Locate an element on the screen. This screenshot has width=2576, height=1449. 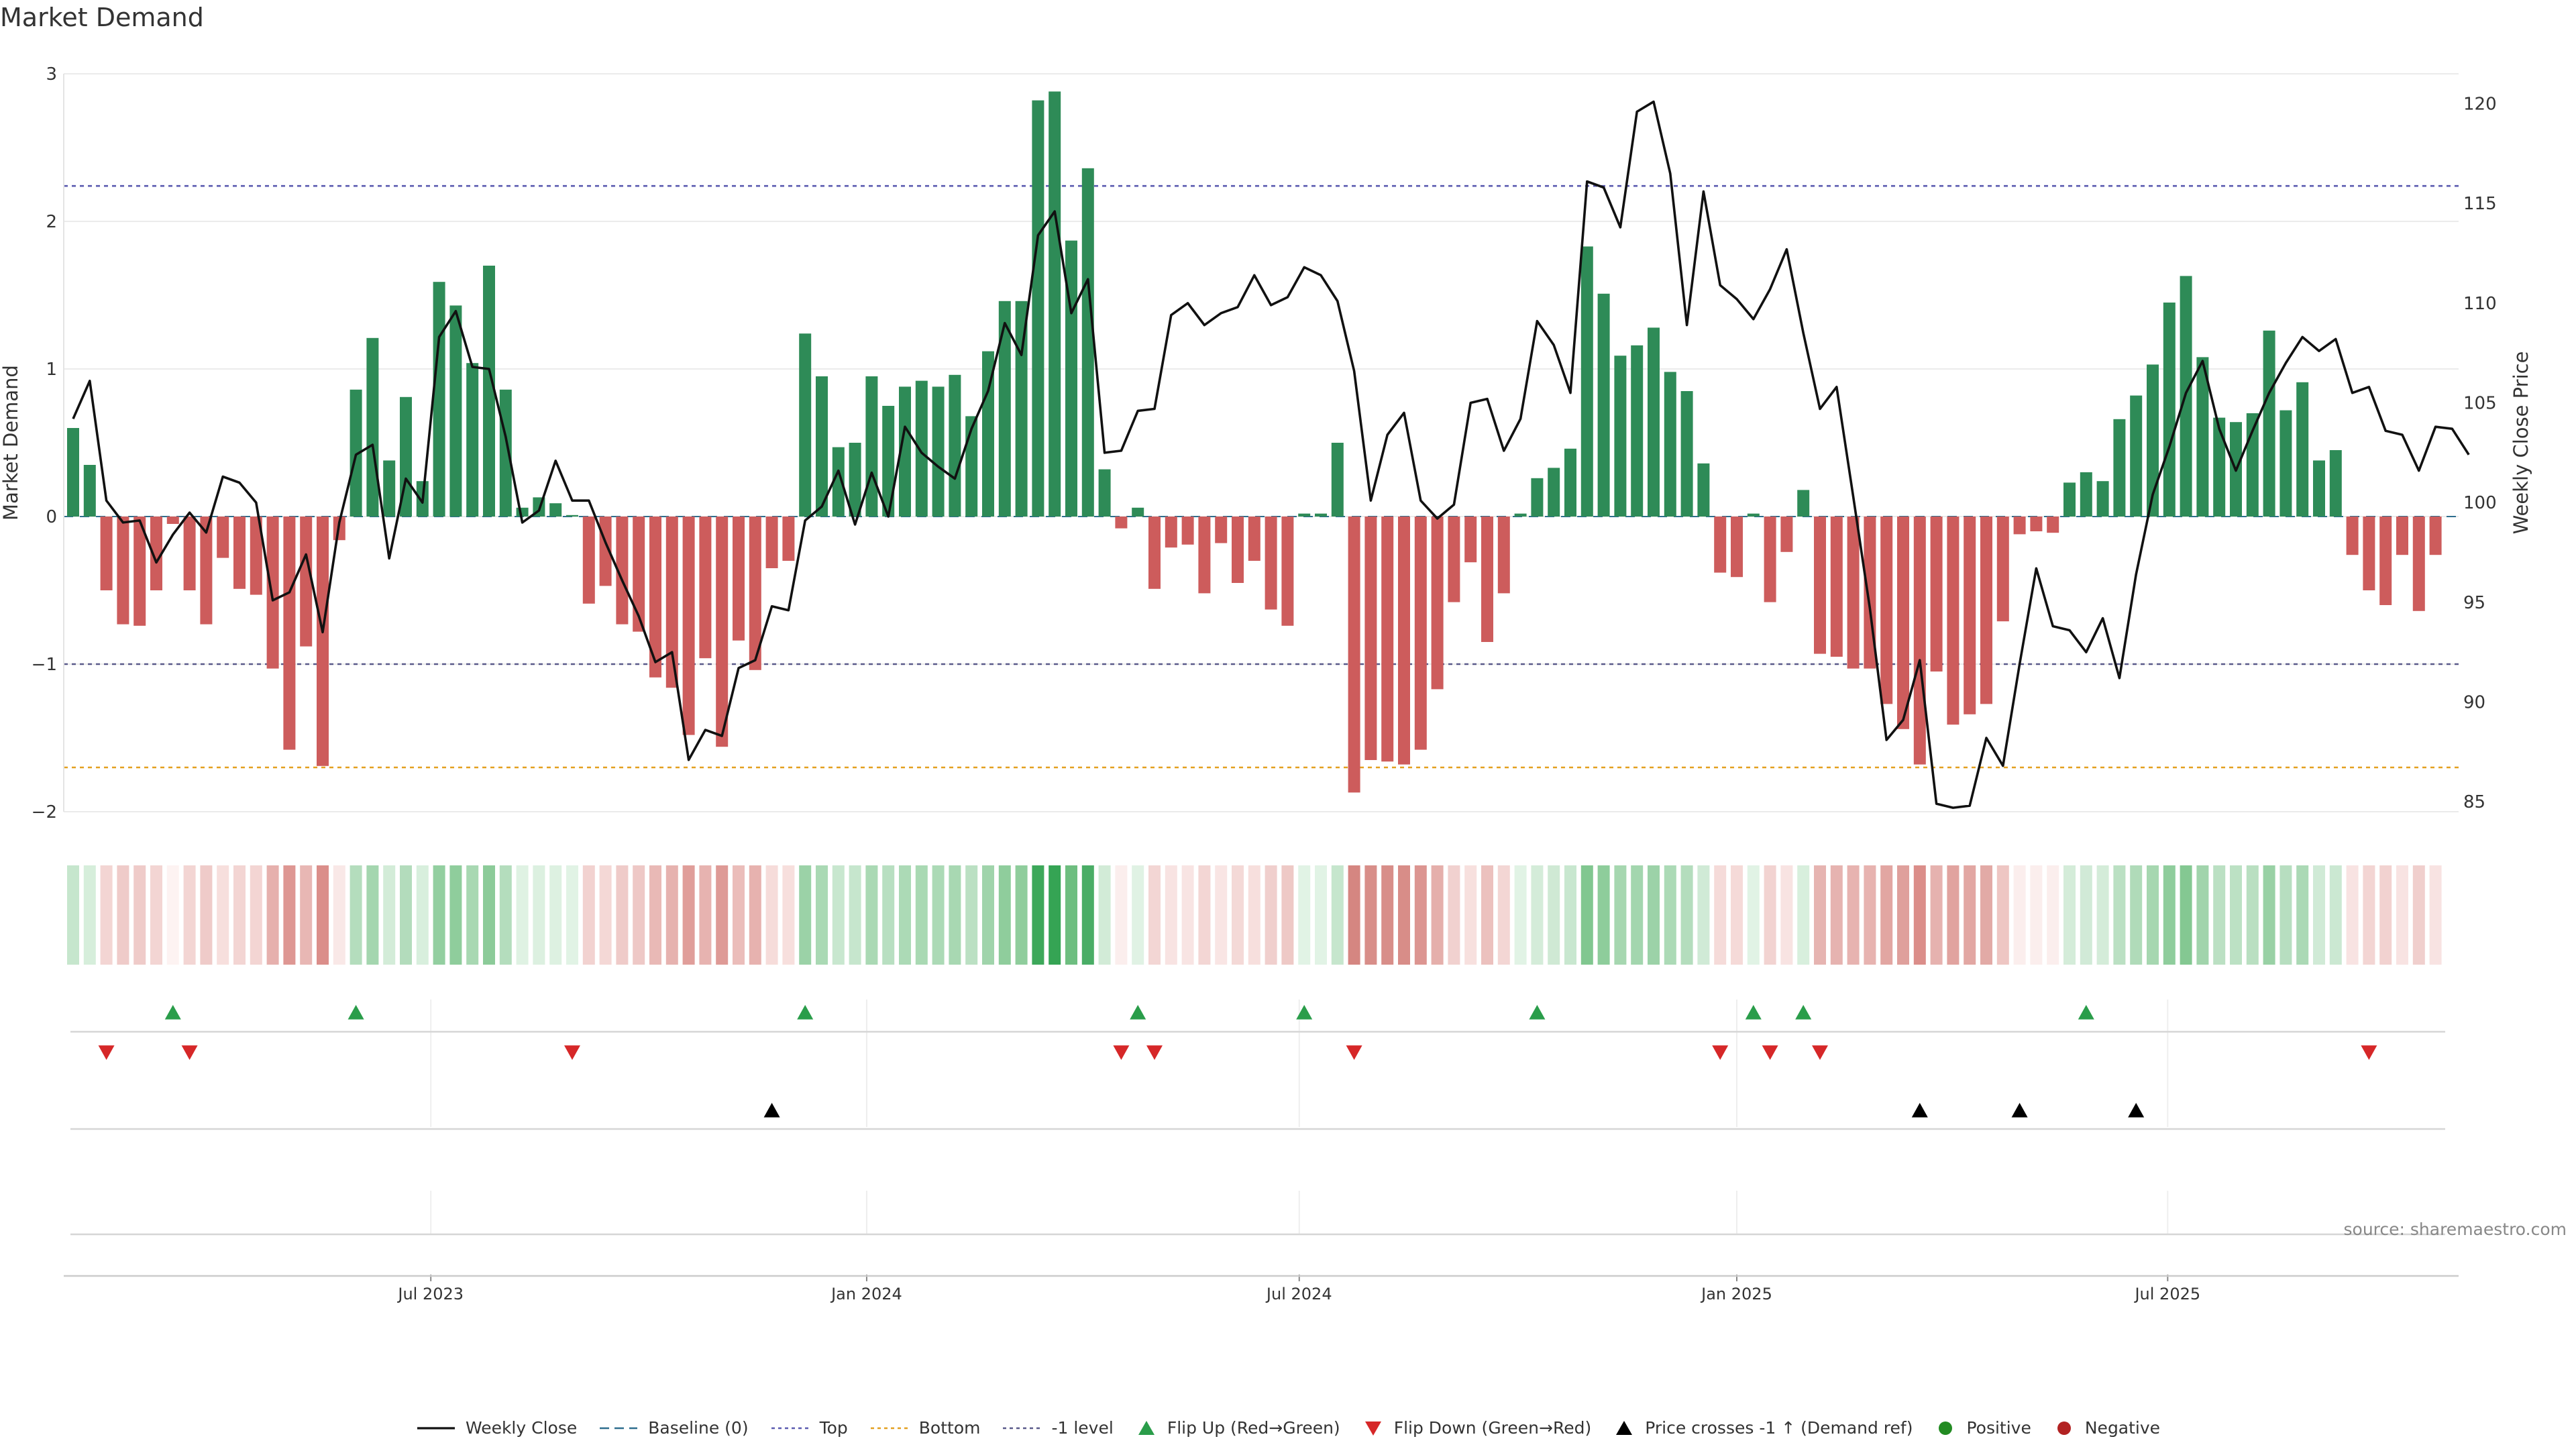
y2-tick-label: 95 is located at coordinates (2474, 603).